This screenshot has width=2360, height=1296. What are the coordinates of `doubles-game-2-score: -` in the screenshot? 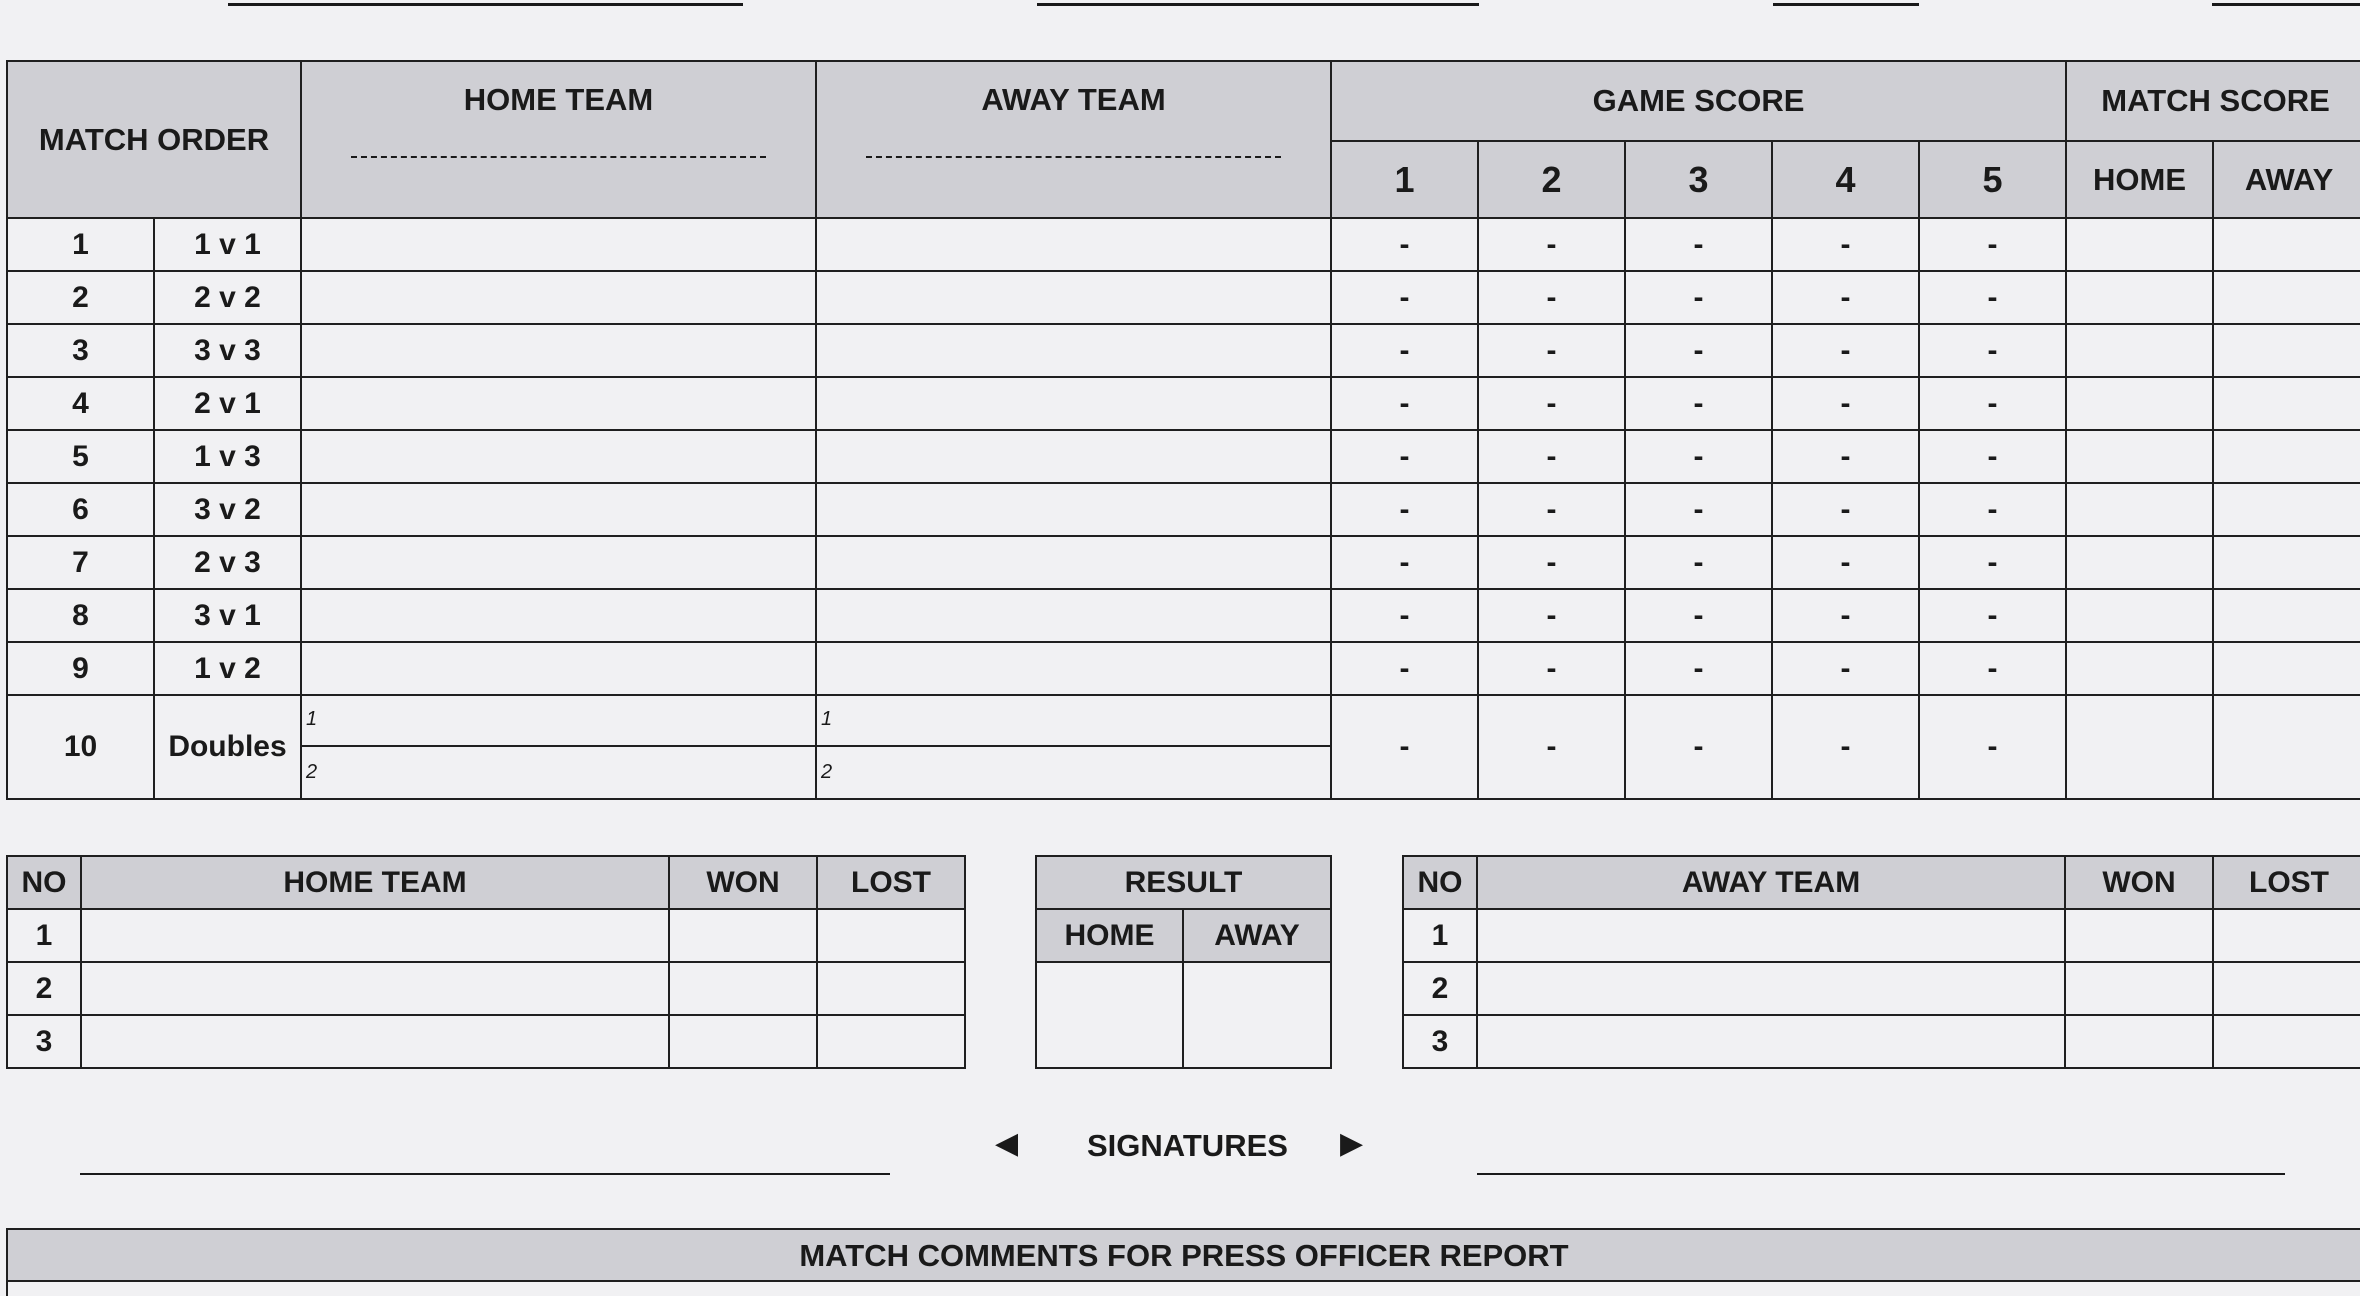 It's located at (1551, 747).